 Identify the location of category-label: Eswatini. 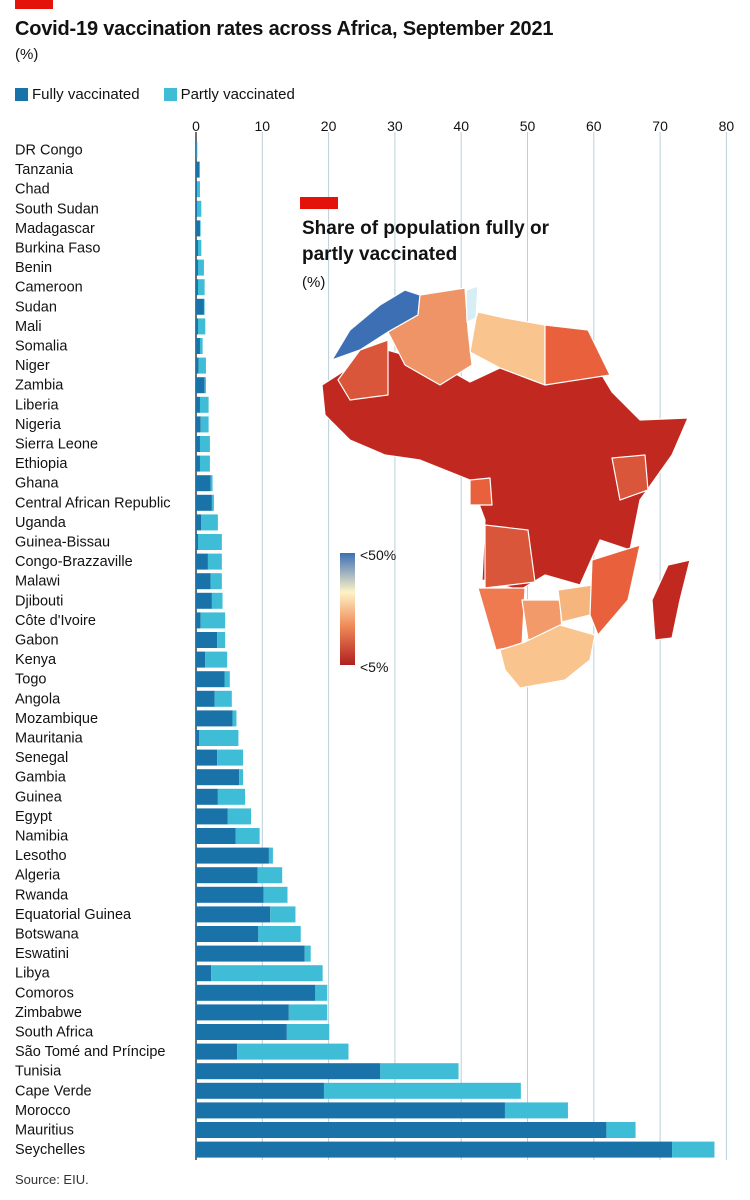
(42, 954).